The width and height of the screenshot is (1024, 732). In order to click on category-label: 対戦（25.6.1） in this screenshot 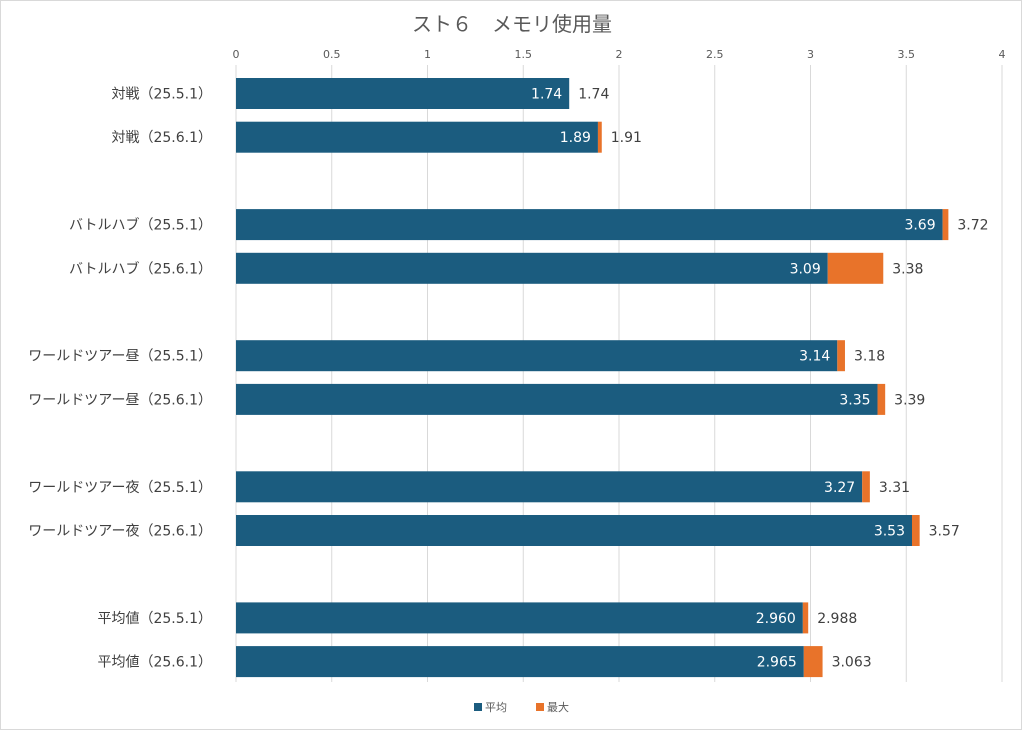, I will do `click(161, 138)`.